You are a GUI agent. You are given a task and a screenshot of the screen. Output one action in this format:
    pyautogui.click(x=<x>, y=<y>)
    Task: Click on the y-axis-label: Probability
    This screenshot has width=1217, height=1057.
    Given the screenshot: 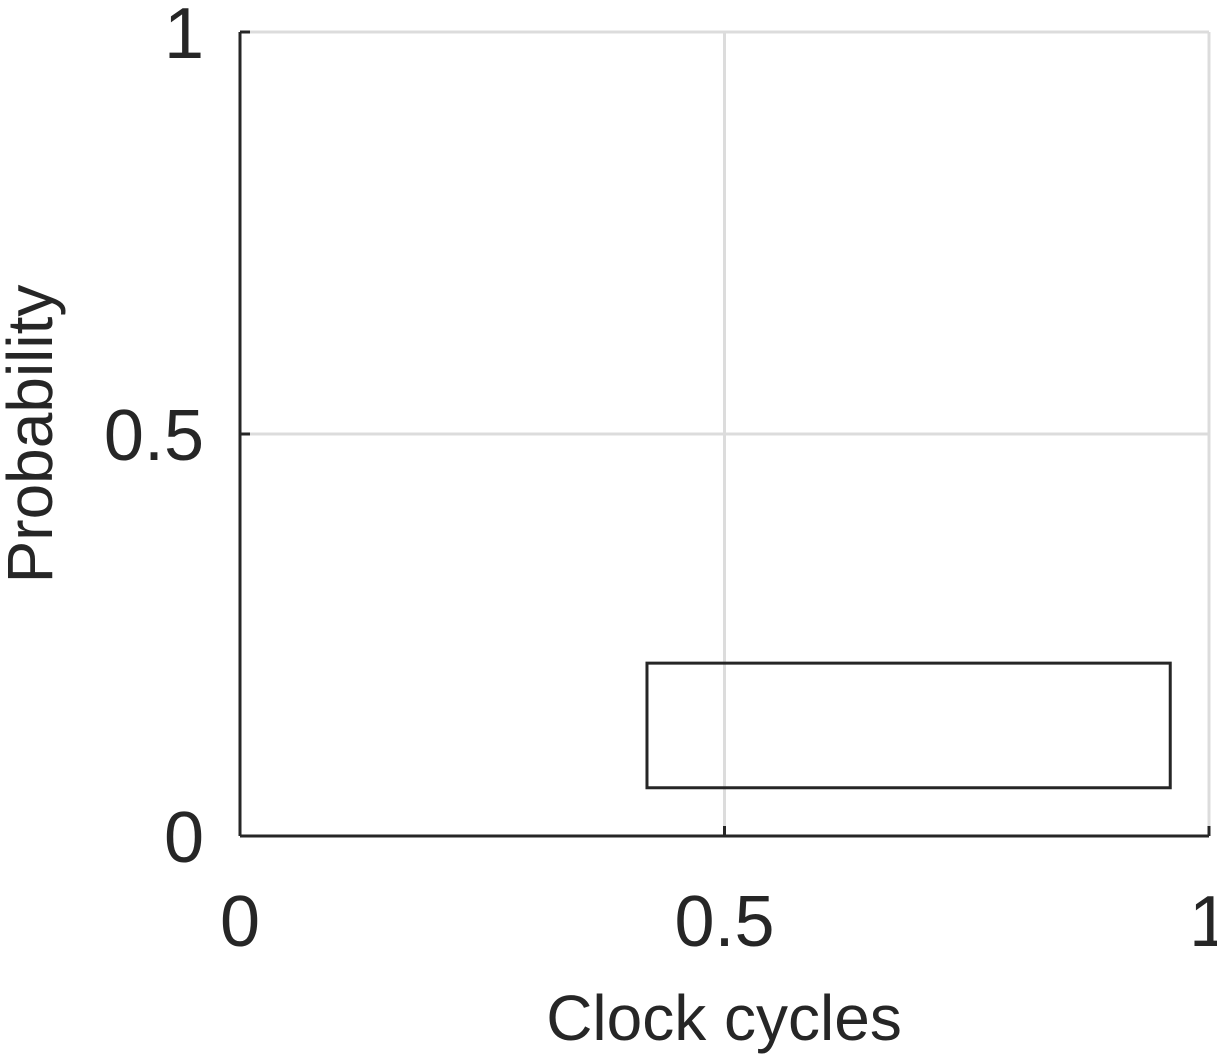 What is the action you would take?
    pyautogui.click(x=33, y=434)
    